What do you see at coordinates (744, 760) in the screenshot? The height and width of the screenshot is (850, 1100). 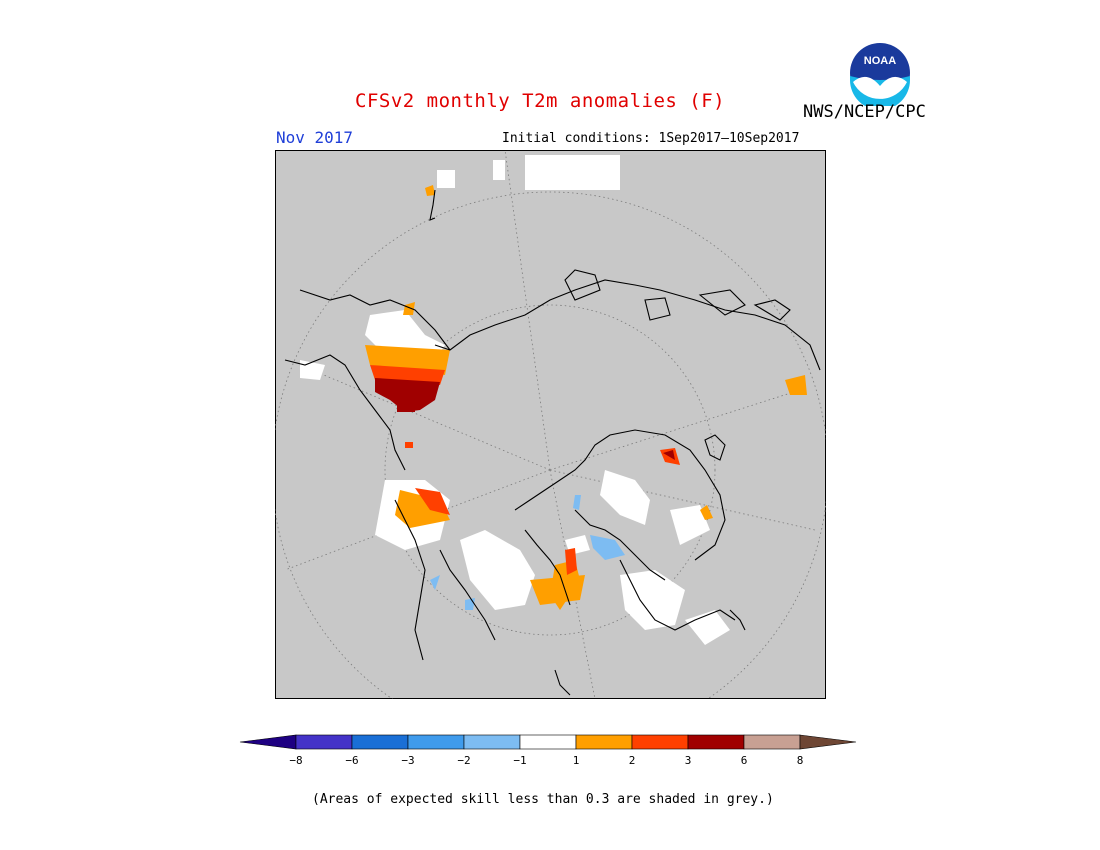 I see `colorbar-tick-label: 6` at bounding box center [744, 760].